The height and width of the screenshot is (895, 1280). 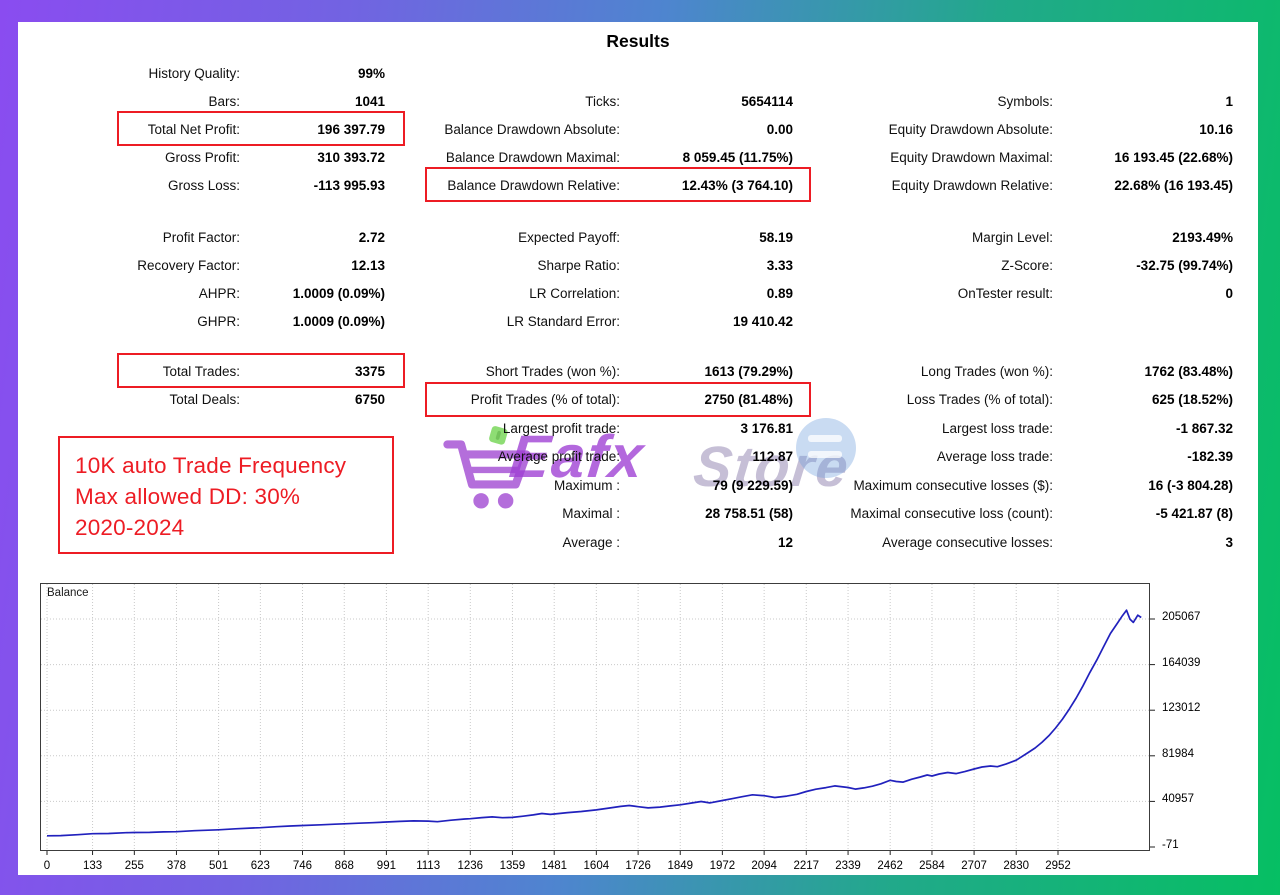 What do you see at coordinates (591, 513) in the screenshot?
I see `stat-label: Maximal :` at bounding box center [591, 513].